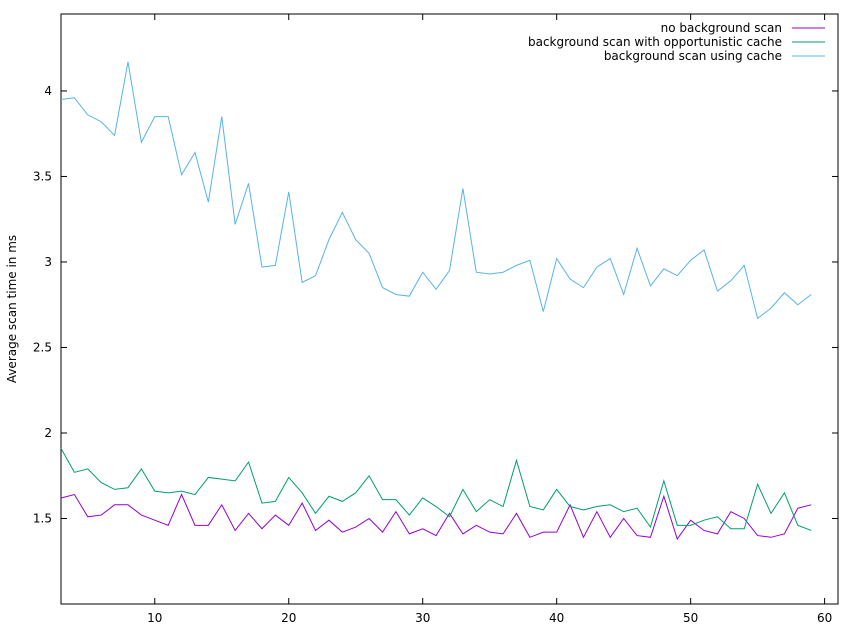 Image resolution: width=859 pixels, height=632 pixels. Describe the element at coordinates (48, 262) in the screenshot. I see `y-tick-label: 3` at that location.